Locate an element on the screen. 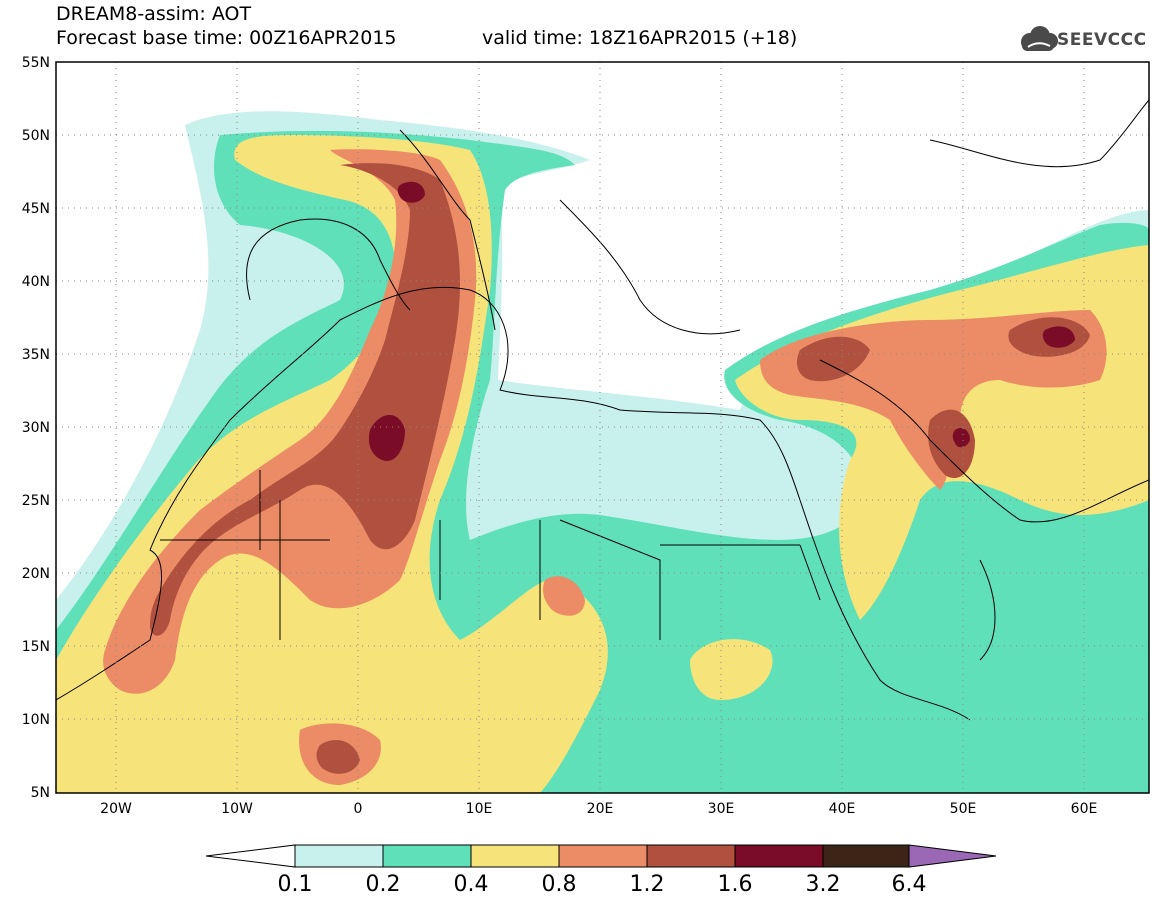 Image resolution: width=1165 pixels, height=905 pixels. logo-text: SEEVCCC is located at coordinates (1102, 40).